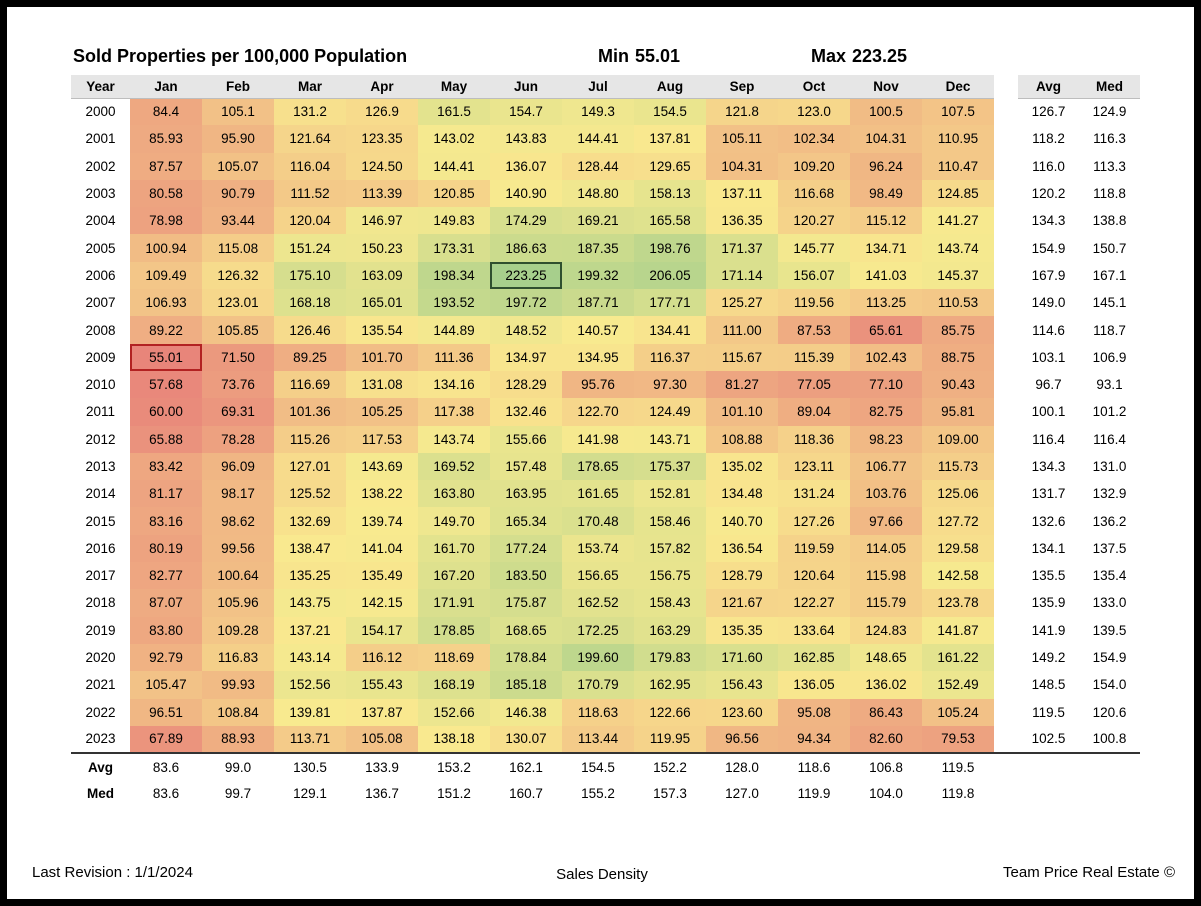 The height and width of the screenshot is (906, 1201). I want to click on min-summary: Min 55.01, so click(639, 56).